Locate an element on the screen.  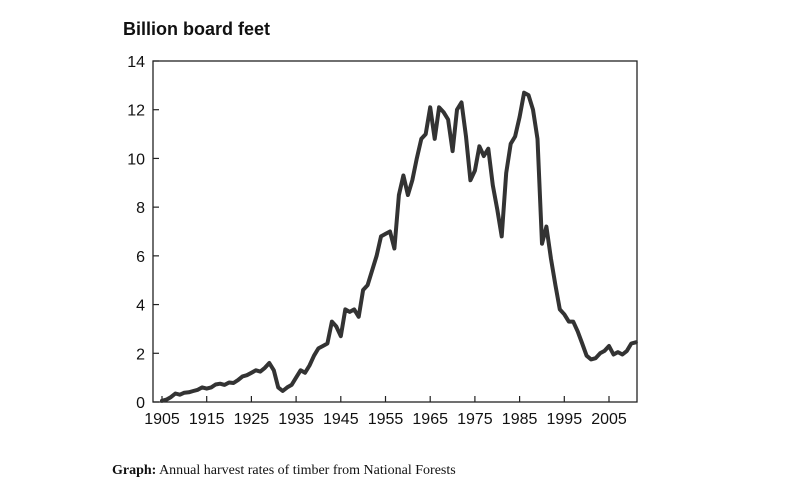
x-tick-label: 1915 is located at coordinates (207, 419).